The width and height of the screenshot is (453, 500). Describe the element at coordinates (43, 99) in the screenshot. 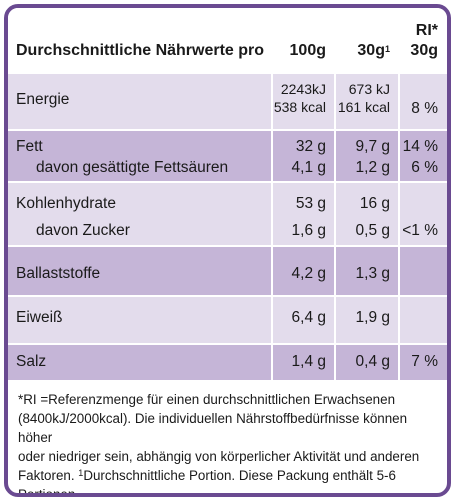

I see `label-energie: Energie` at that location.